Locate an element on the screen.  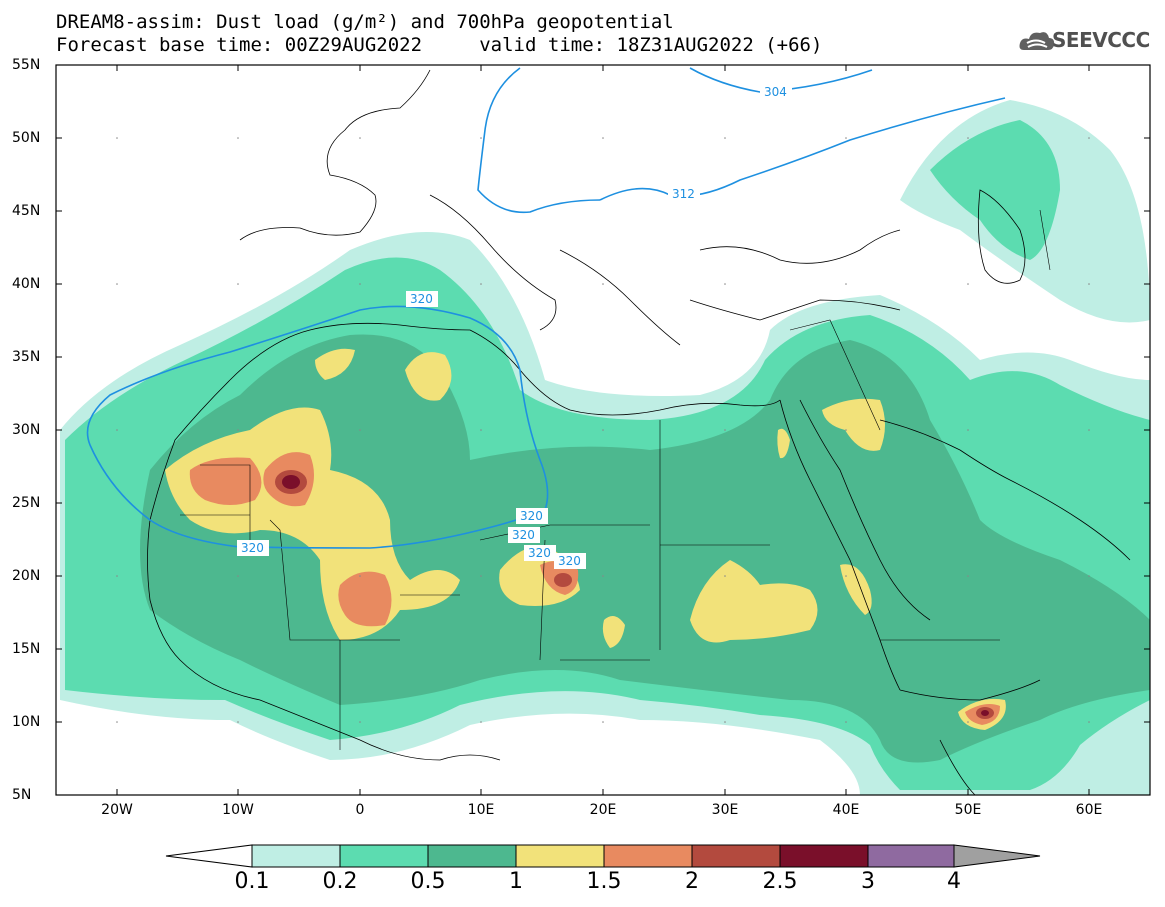
colorbar-label-4: 4 is located at coordinates (954, 881).